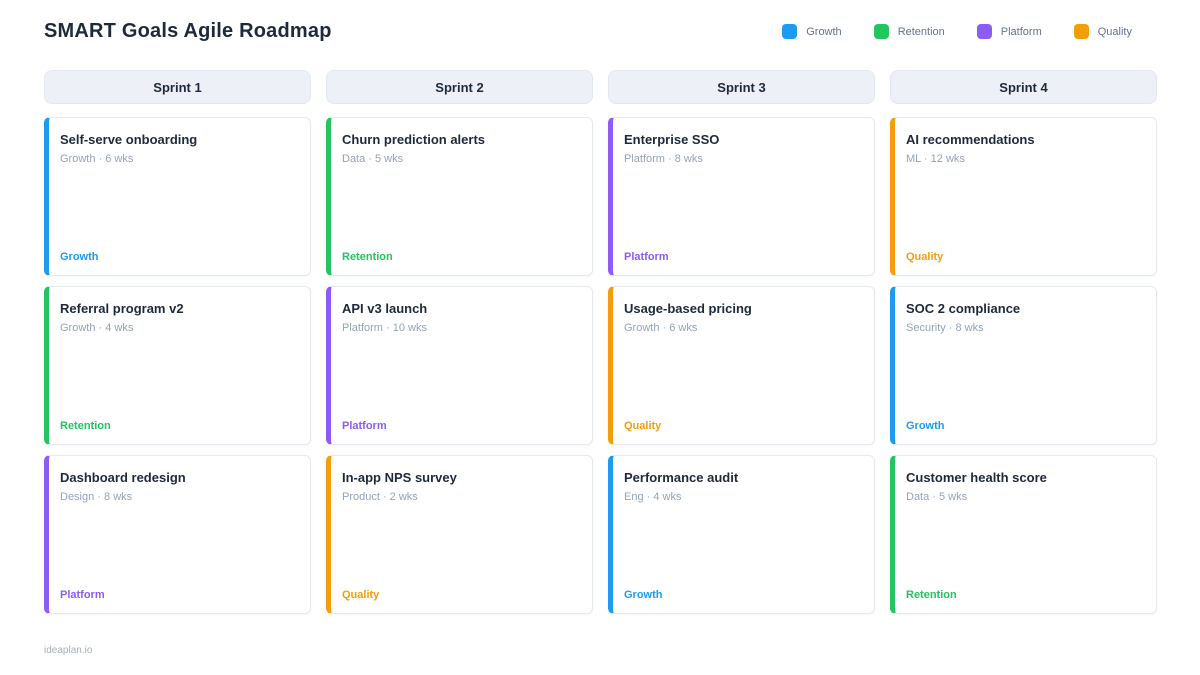 The width and height of the screenshot is (1200, 675). I want to click on card-title: Self-serve onboarding, so click(129, 139).